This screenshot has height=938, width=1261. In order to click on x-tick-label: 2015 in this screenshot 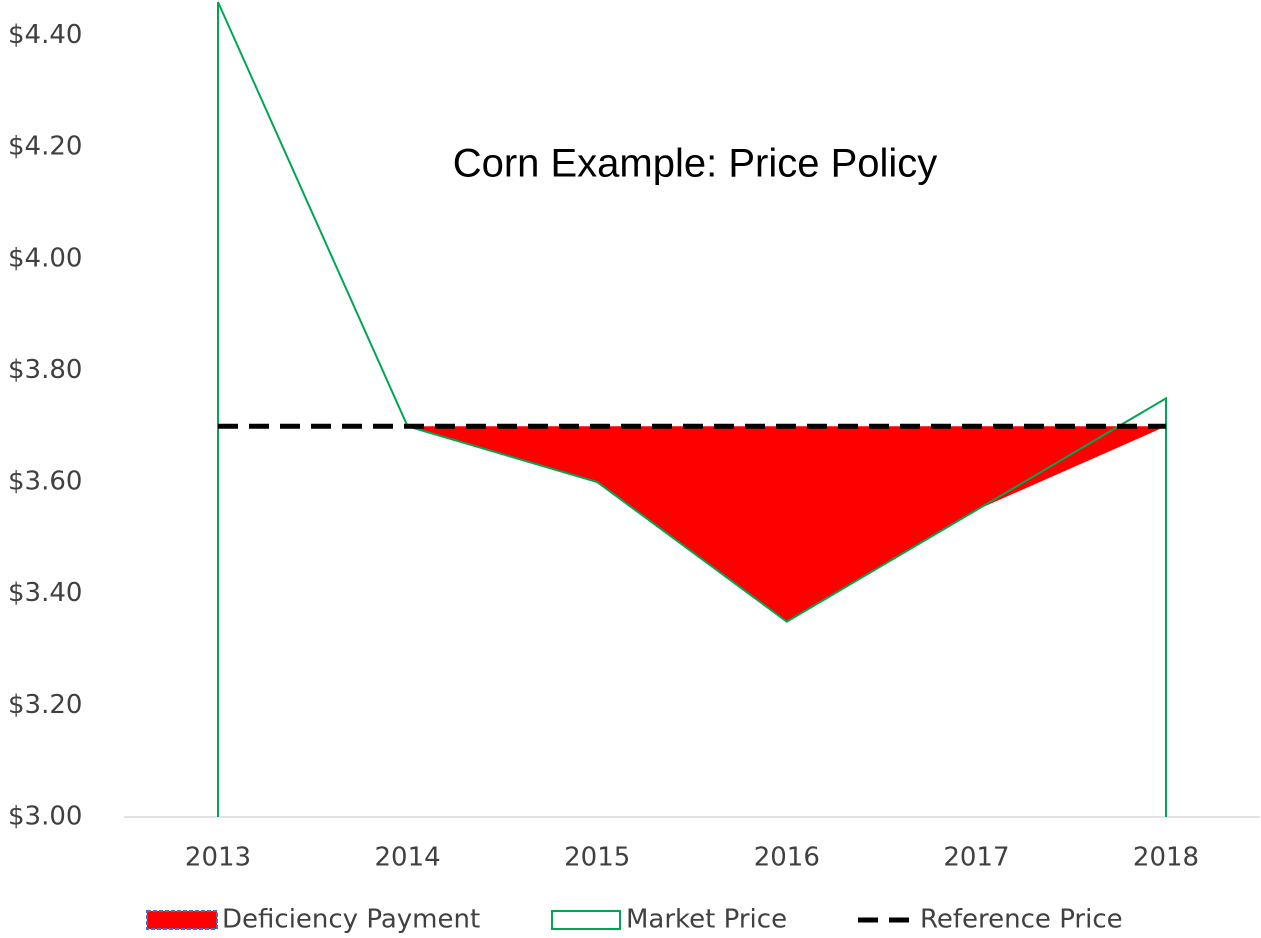, I will do `click(597, 858)`.